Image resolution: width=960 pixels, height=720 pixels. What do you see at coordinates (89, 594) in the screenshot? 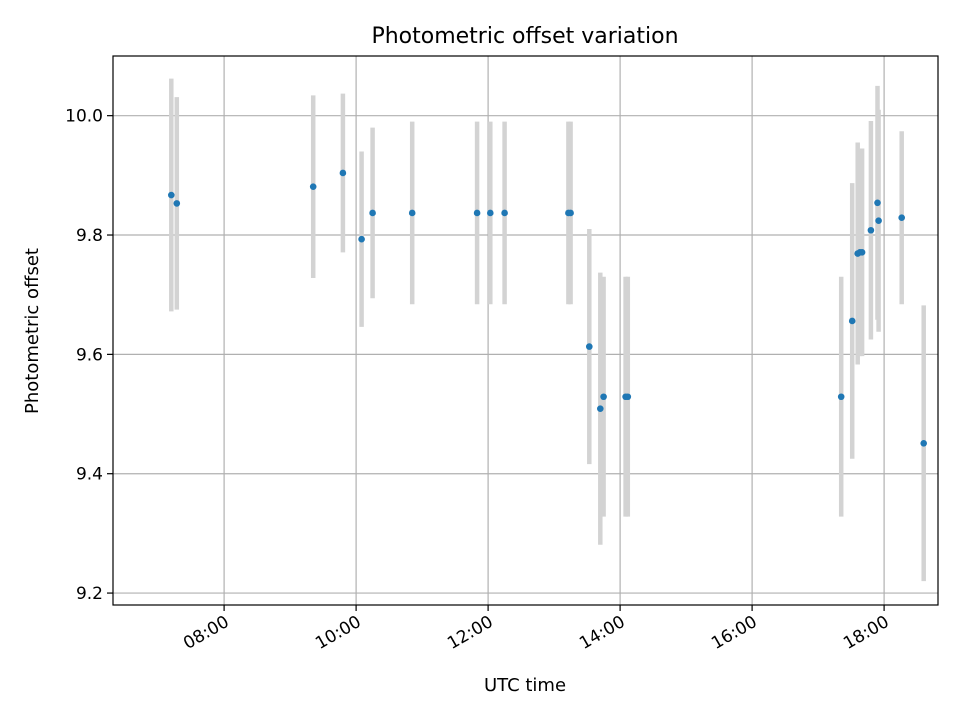
I see `y-tick-label: 9.2` at bounding box center [89, 594].